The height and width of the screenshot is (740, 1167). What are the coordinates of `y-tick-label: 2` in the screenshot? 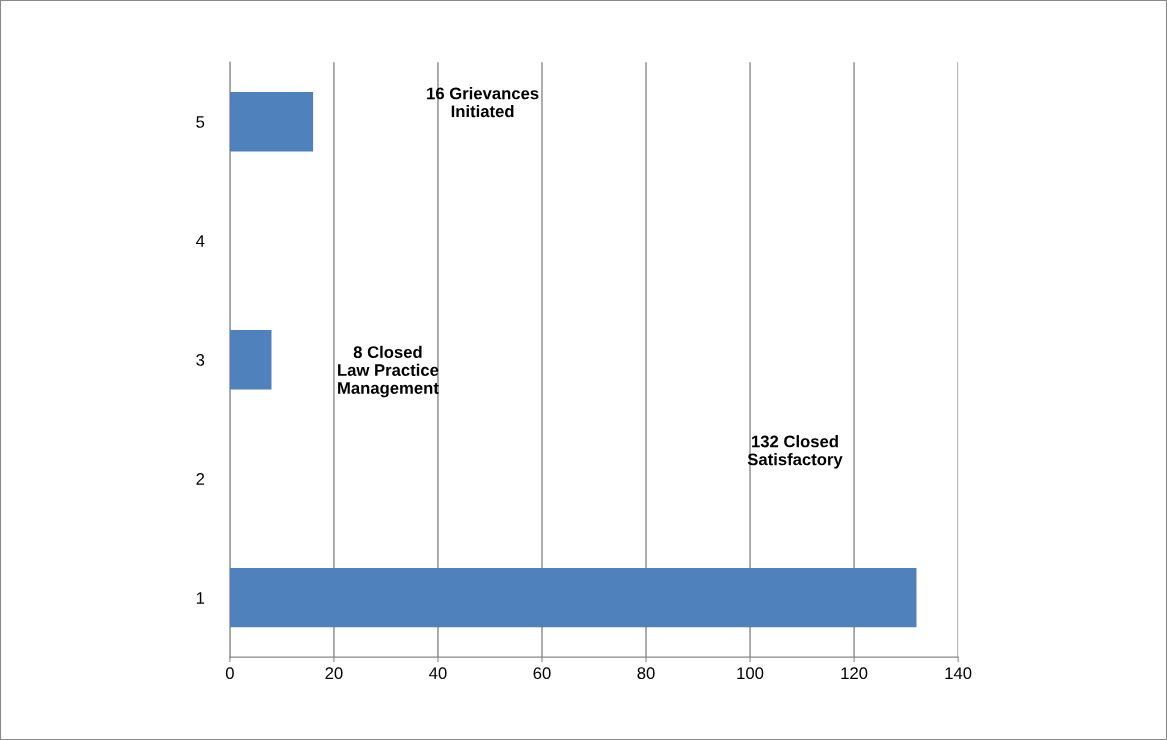 It's located at (200, 479).